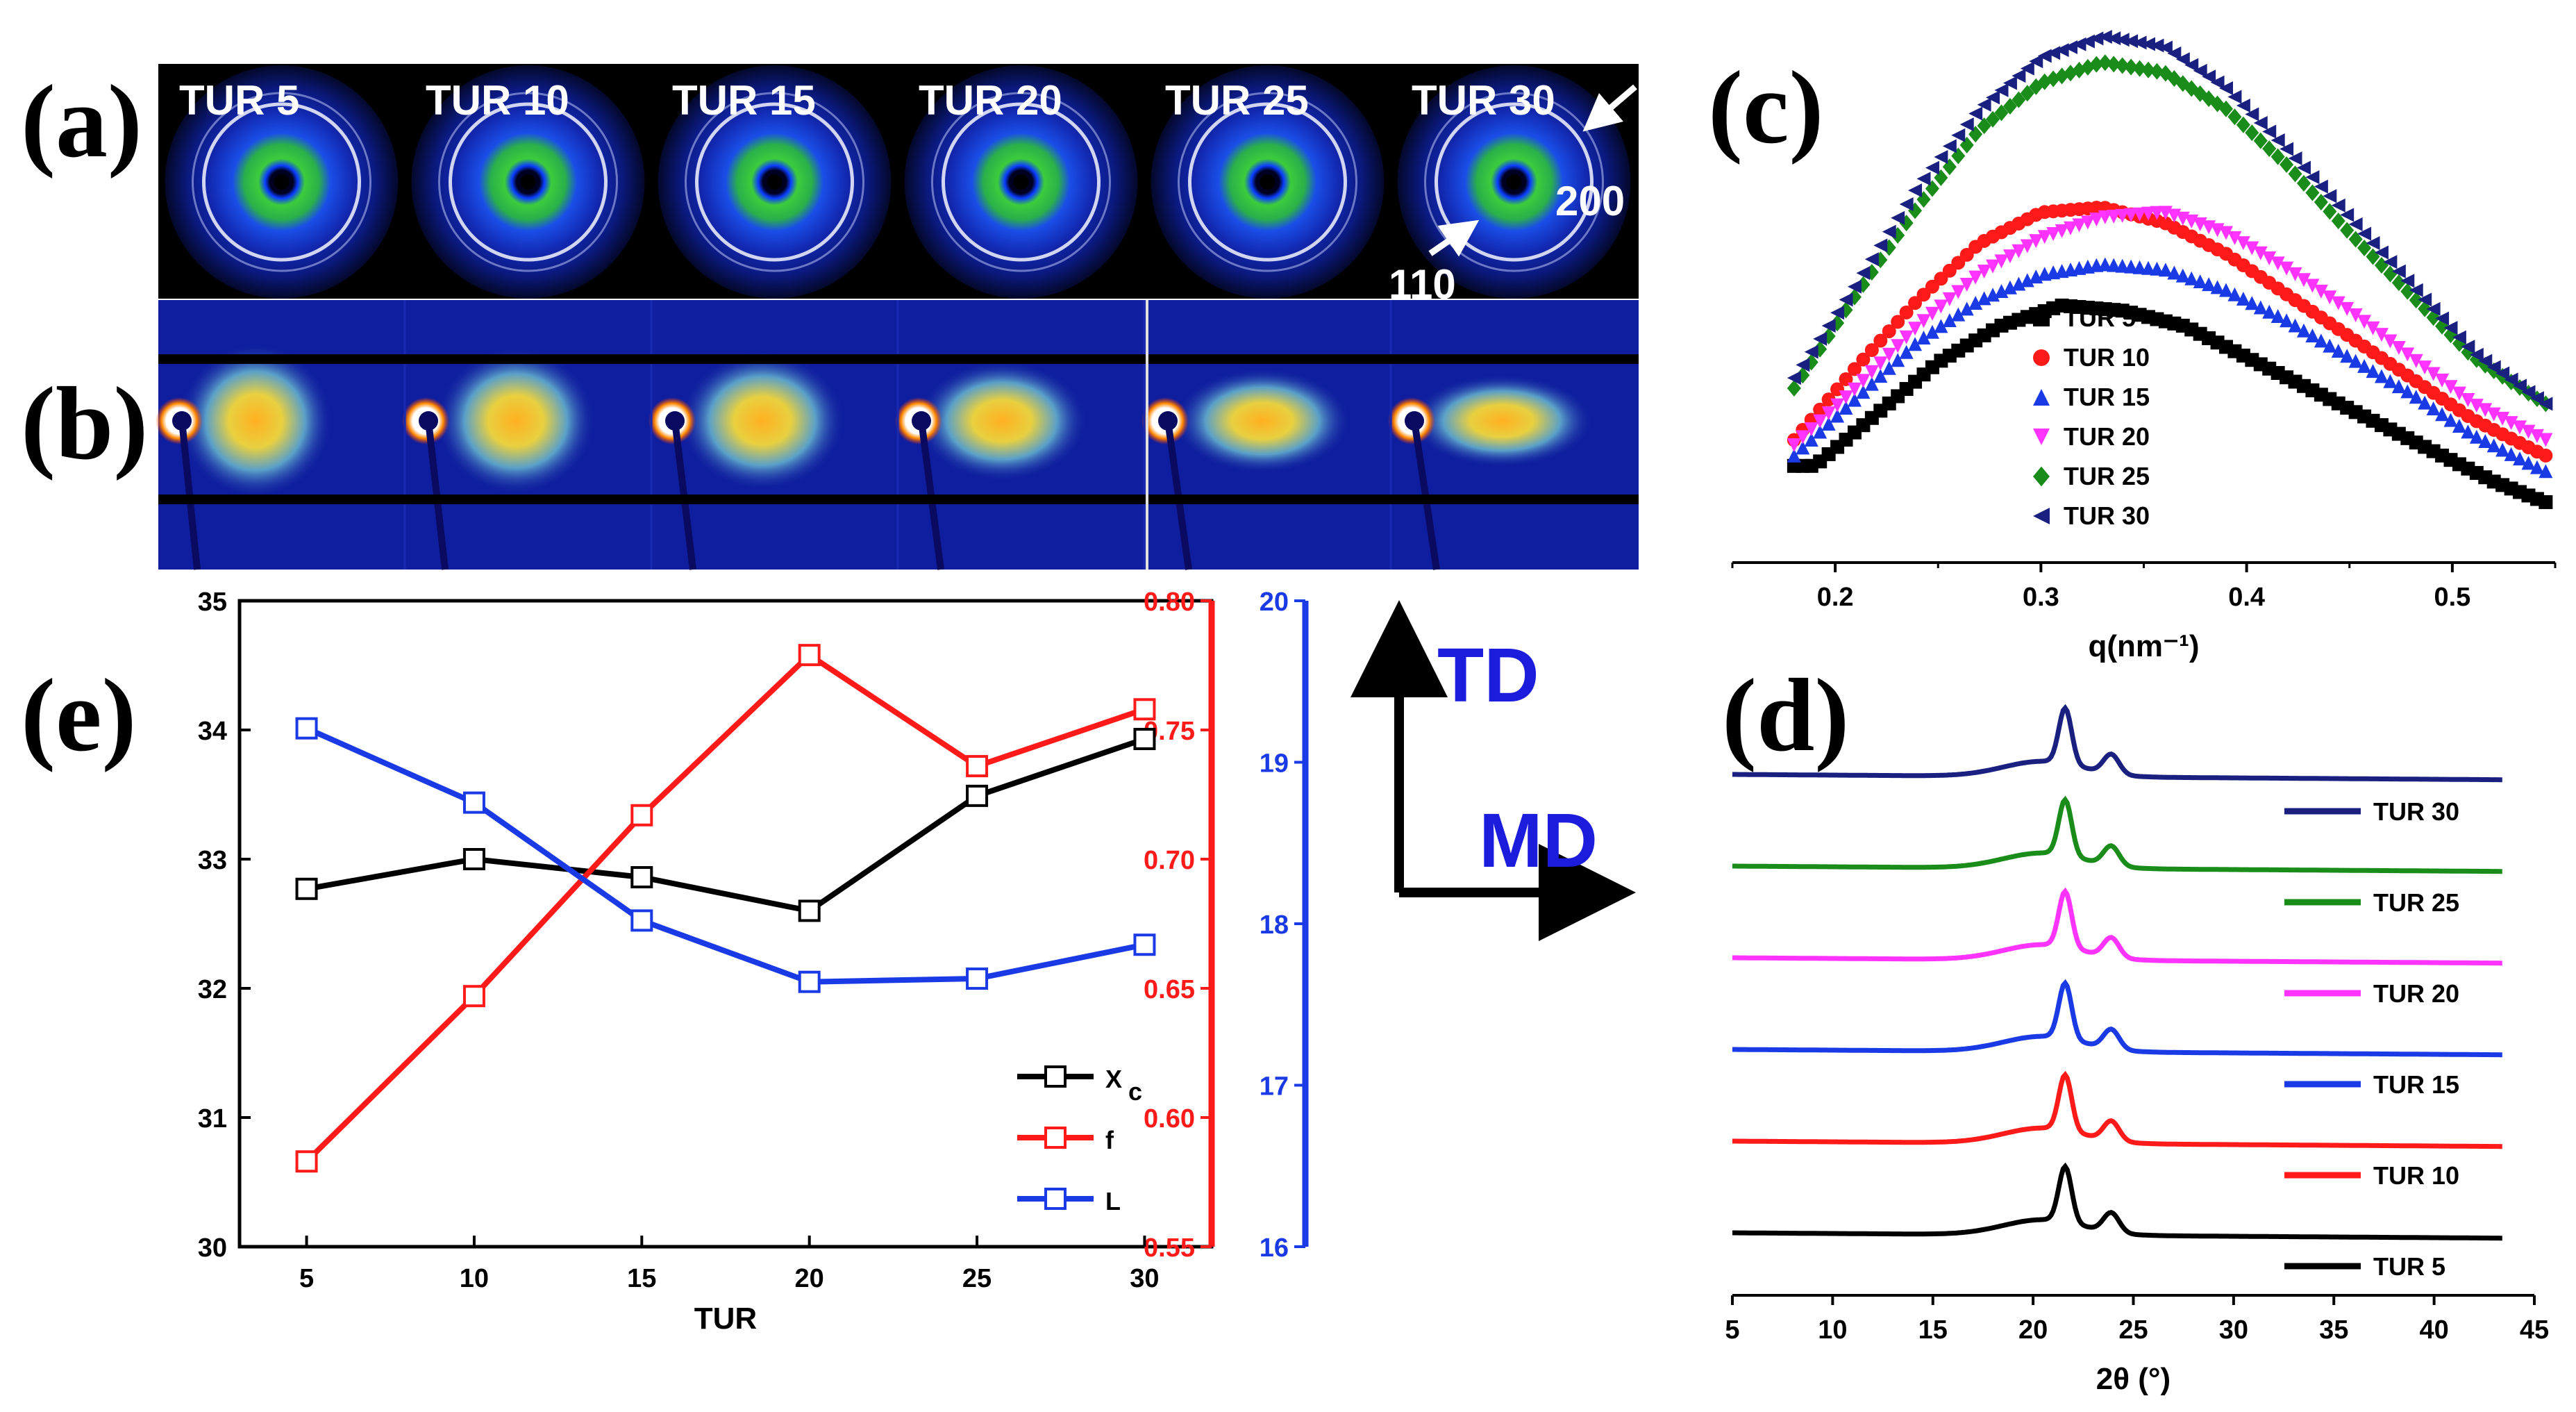 This screenshot has height=1412, width=2576. What do you see at coordinates (1835, 597) in the screenshot?
I see `chart-c-x-tick-label: 0.2` at bounding box center [1835, 597].